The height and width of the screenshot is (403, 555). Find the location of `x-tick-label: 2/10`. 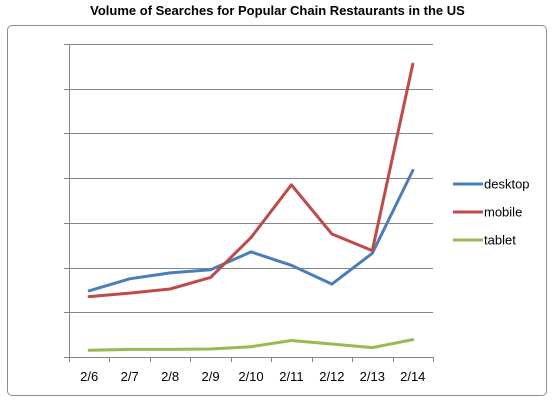

x-tick-label: 2/10 is located at coordinates (250, 376).